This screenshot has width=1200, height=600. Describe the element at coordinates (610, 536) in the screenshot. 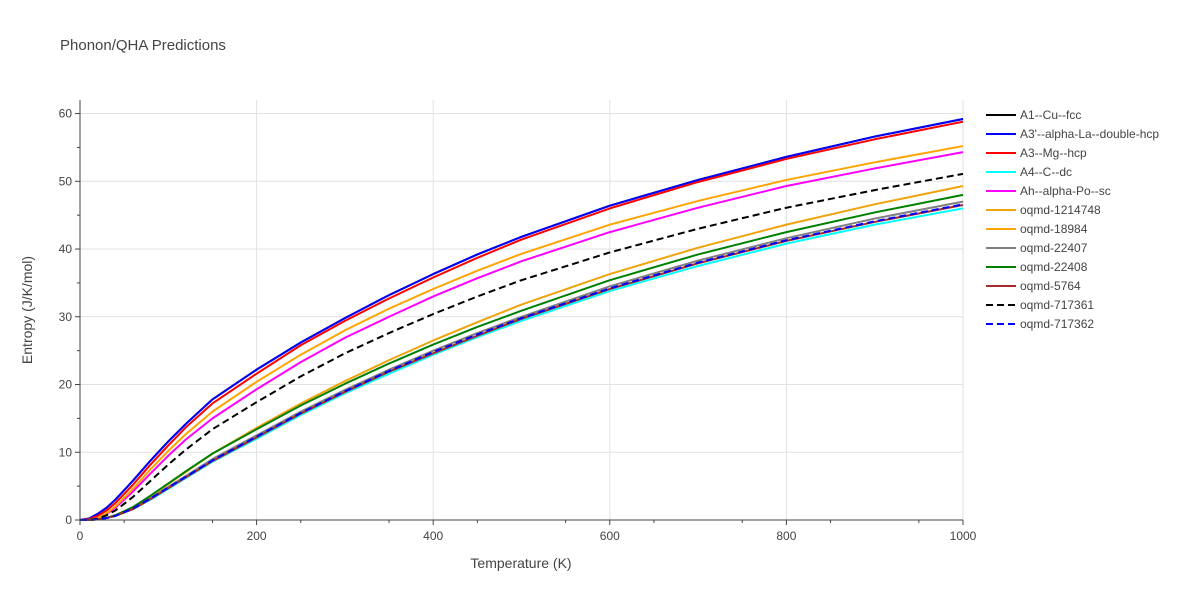

I see `x-tick-label: 600` at that location.